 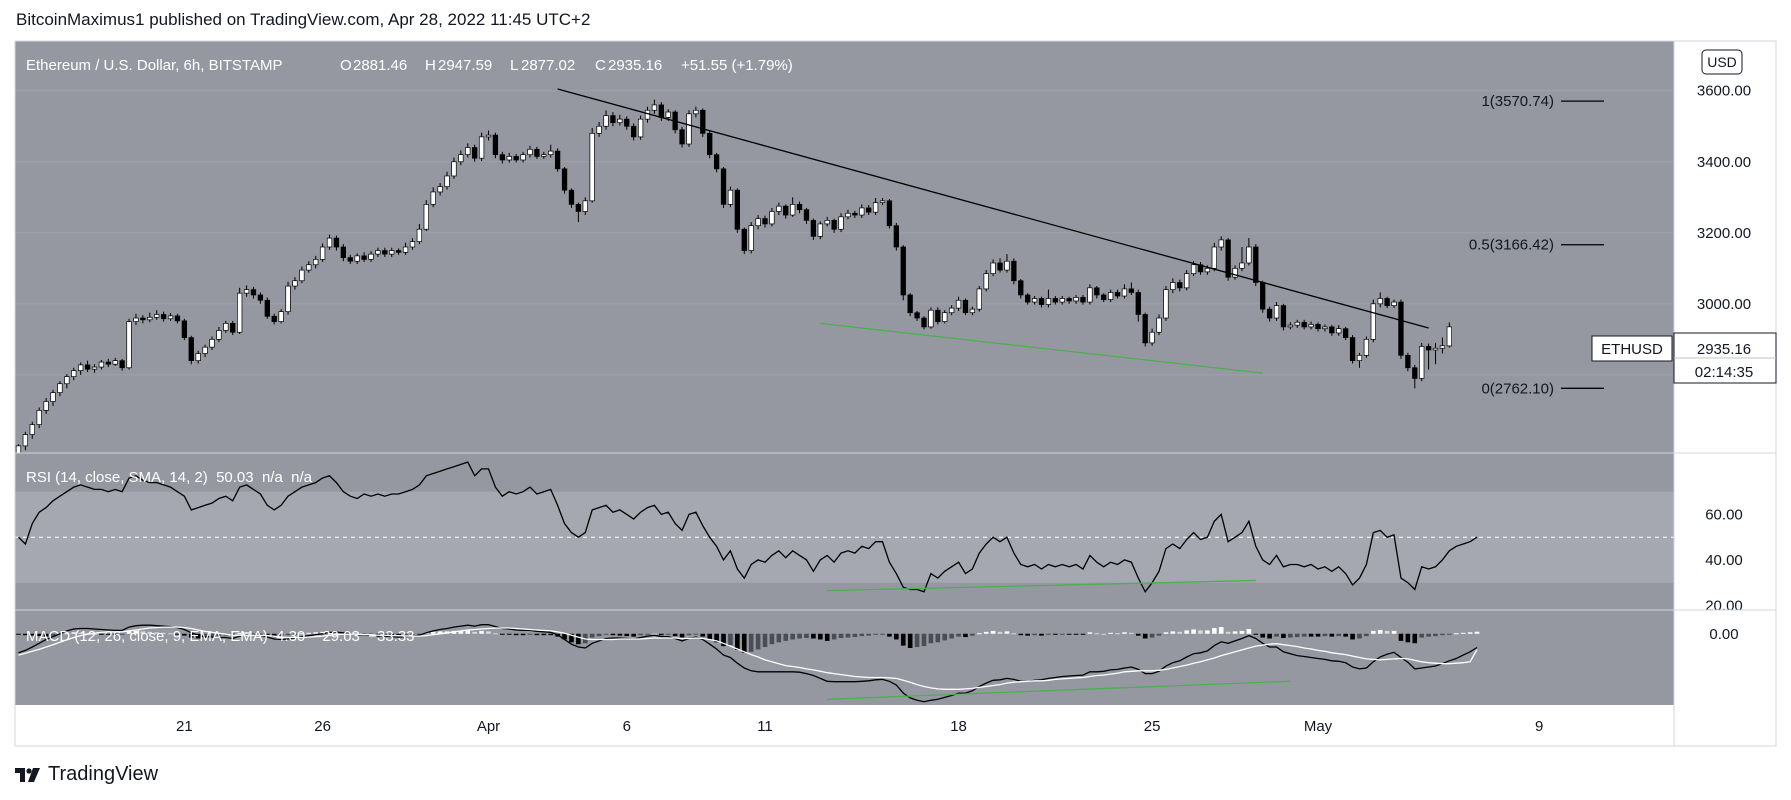 I want to click on footer-brand: TradingView, so click(x=103, y=774).